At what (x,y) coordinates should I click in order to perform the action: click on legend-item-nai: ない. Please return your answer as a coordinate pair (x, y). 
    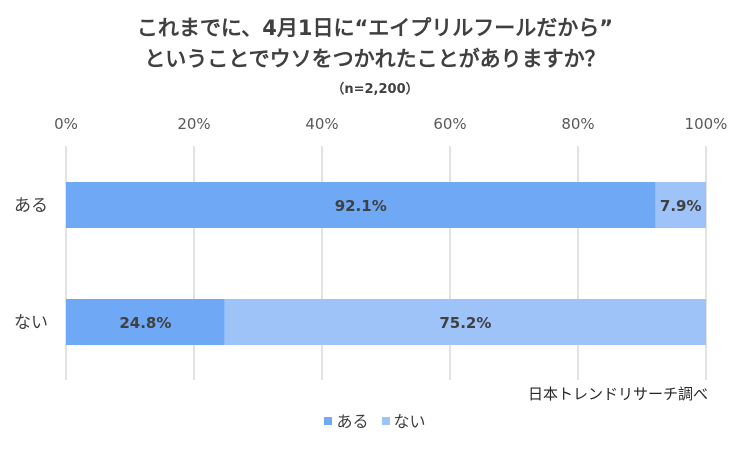
    Looking at the image, I should click on (403, 420).